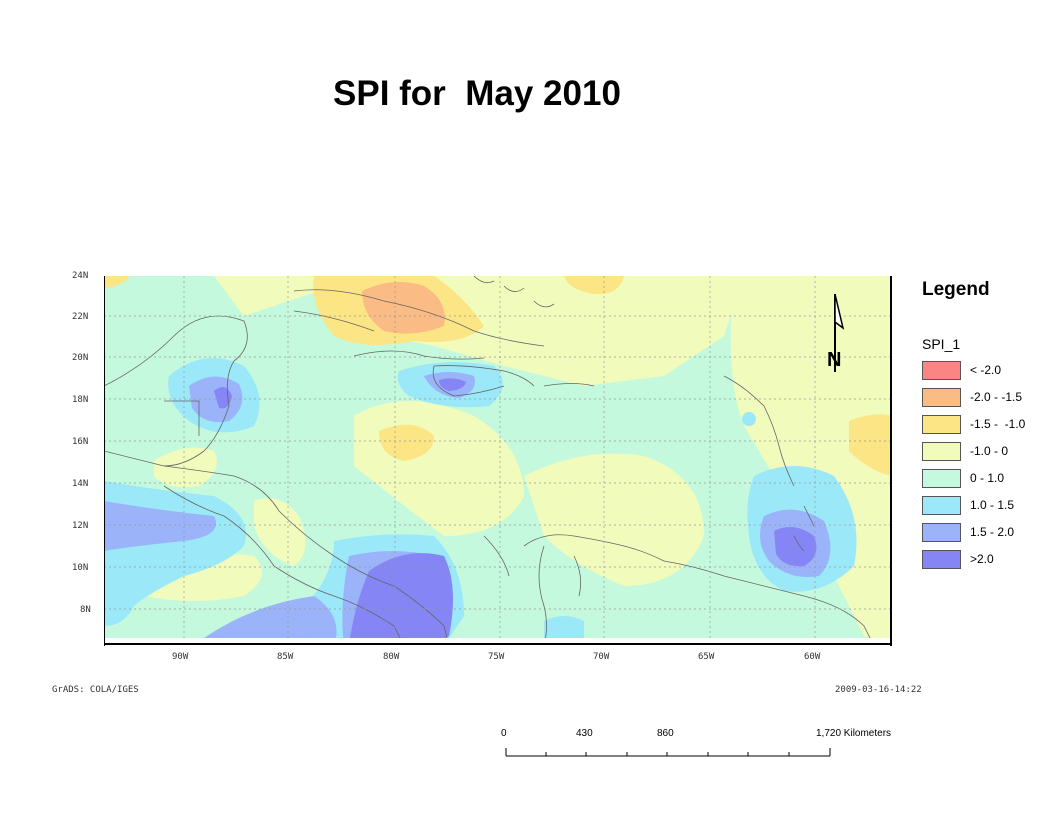  What do you see at coordinates (80, 484) in the screenshot?
I see `lat-label: 14N` at bounding box center [80, 484].